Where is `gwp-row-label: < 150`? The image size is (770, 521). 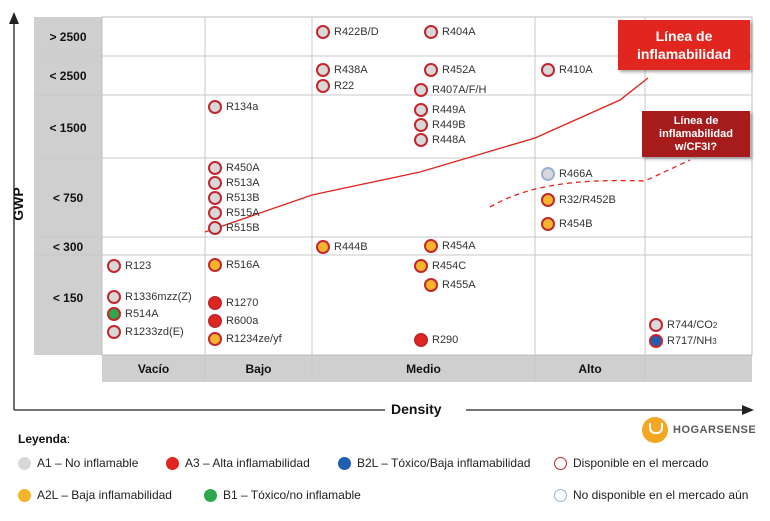
gwp-row-label: < 150 is located at coordinates (68, 298).